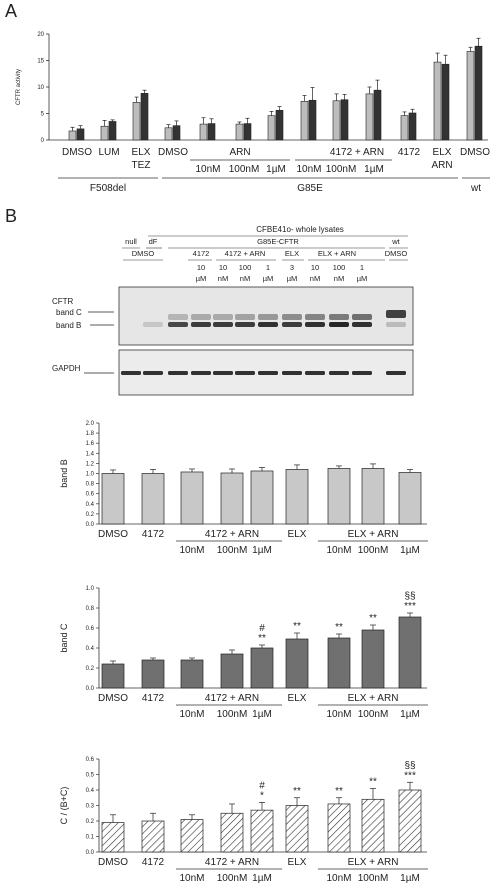  What do you see at coordinates (201, 267) in the screenshot?
I see `conc-value: 10` at bounding box center [201, 267].